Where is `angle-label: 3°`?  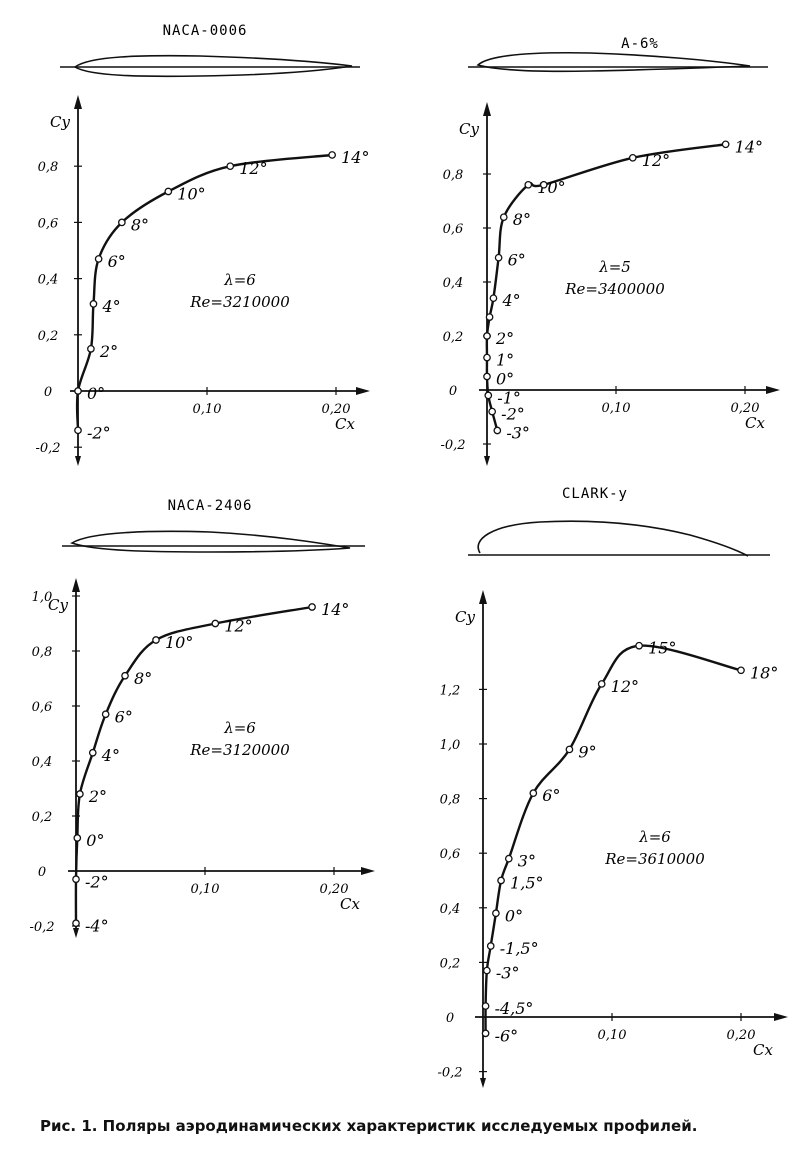 angle-label: 3° is located at coordinates (527, 861).